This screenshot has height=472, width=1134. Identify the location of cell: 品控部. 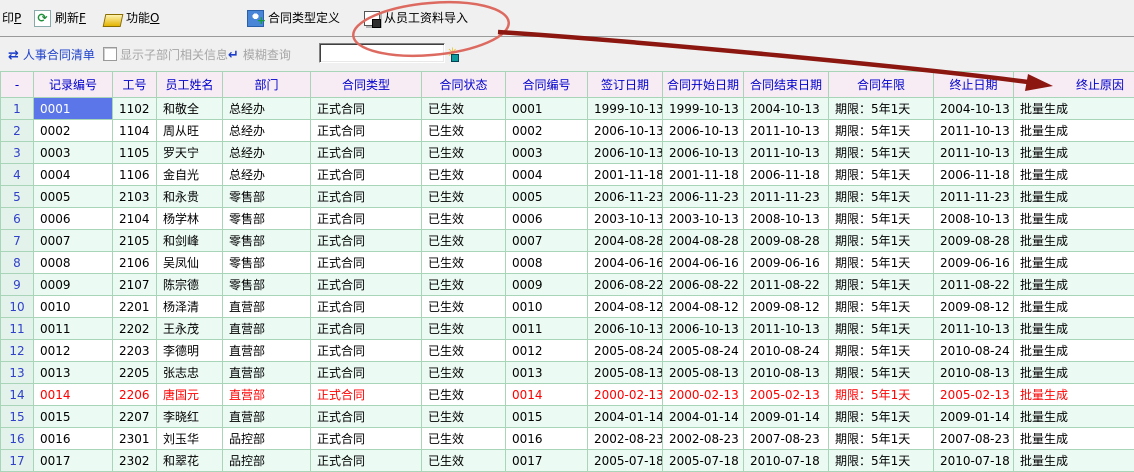
(267, 439).